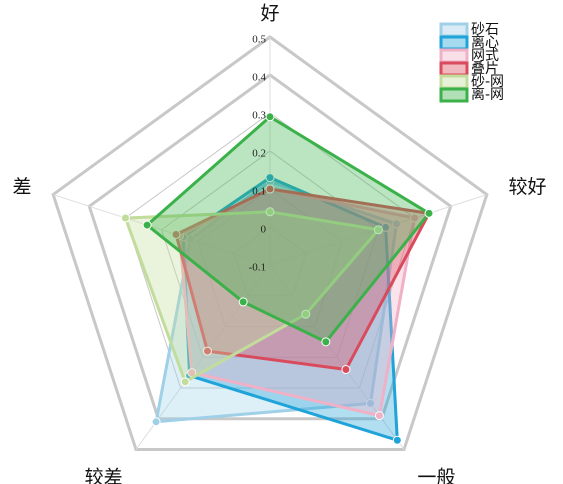 The height and width of the screenshot is (484, 563). Describe the element at coordinates (264, 230) in the screenshot. I see `tick-label: 0` at that location.